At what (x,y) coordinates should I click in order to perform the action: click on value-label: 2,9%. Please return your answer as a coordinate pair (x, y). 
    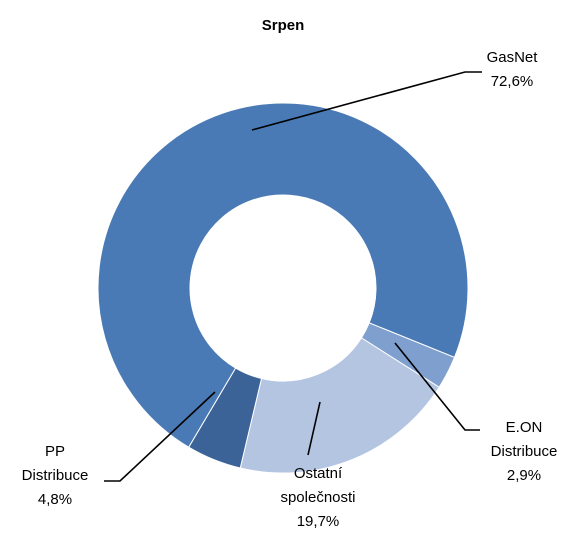
    Looking at the image, I should click on (524, 475).